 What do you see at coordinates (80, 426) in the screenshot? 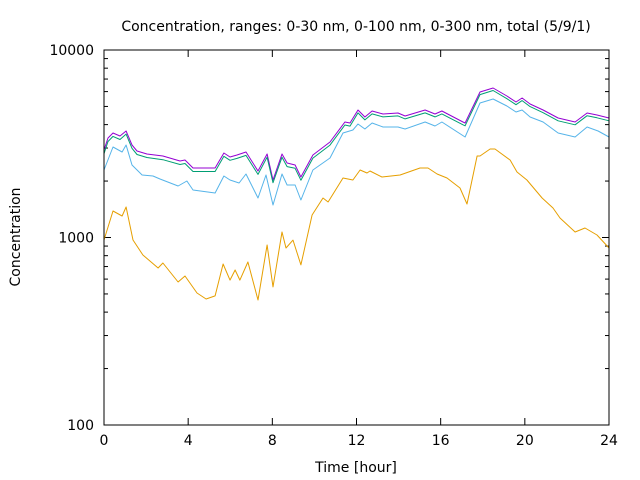
I see `y-tick-label: 100` at bounding box center [80, 426].